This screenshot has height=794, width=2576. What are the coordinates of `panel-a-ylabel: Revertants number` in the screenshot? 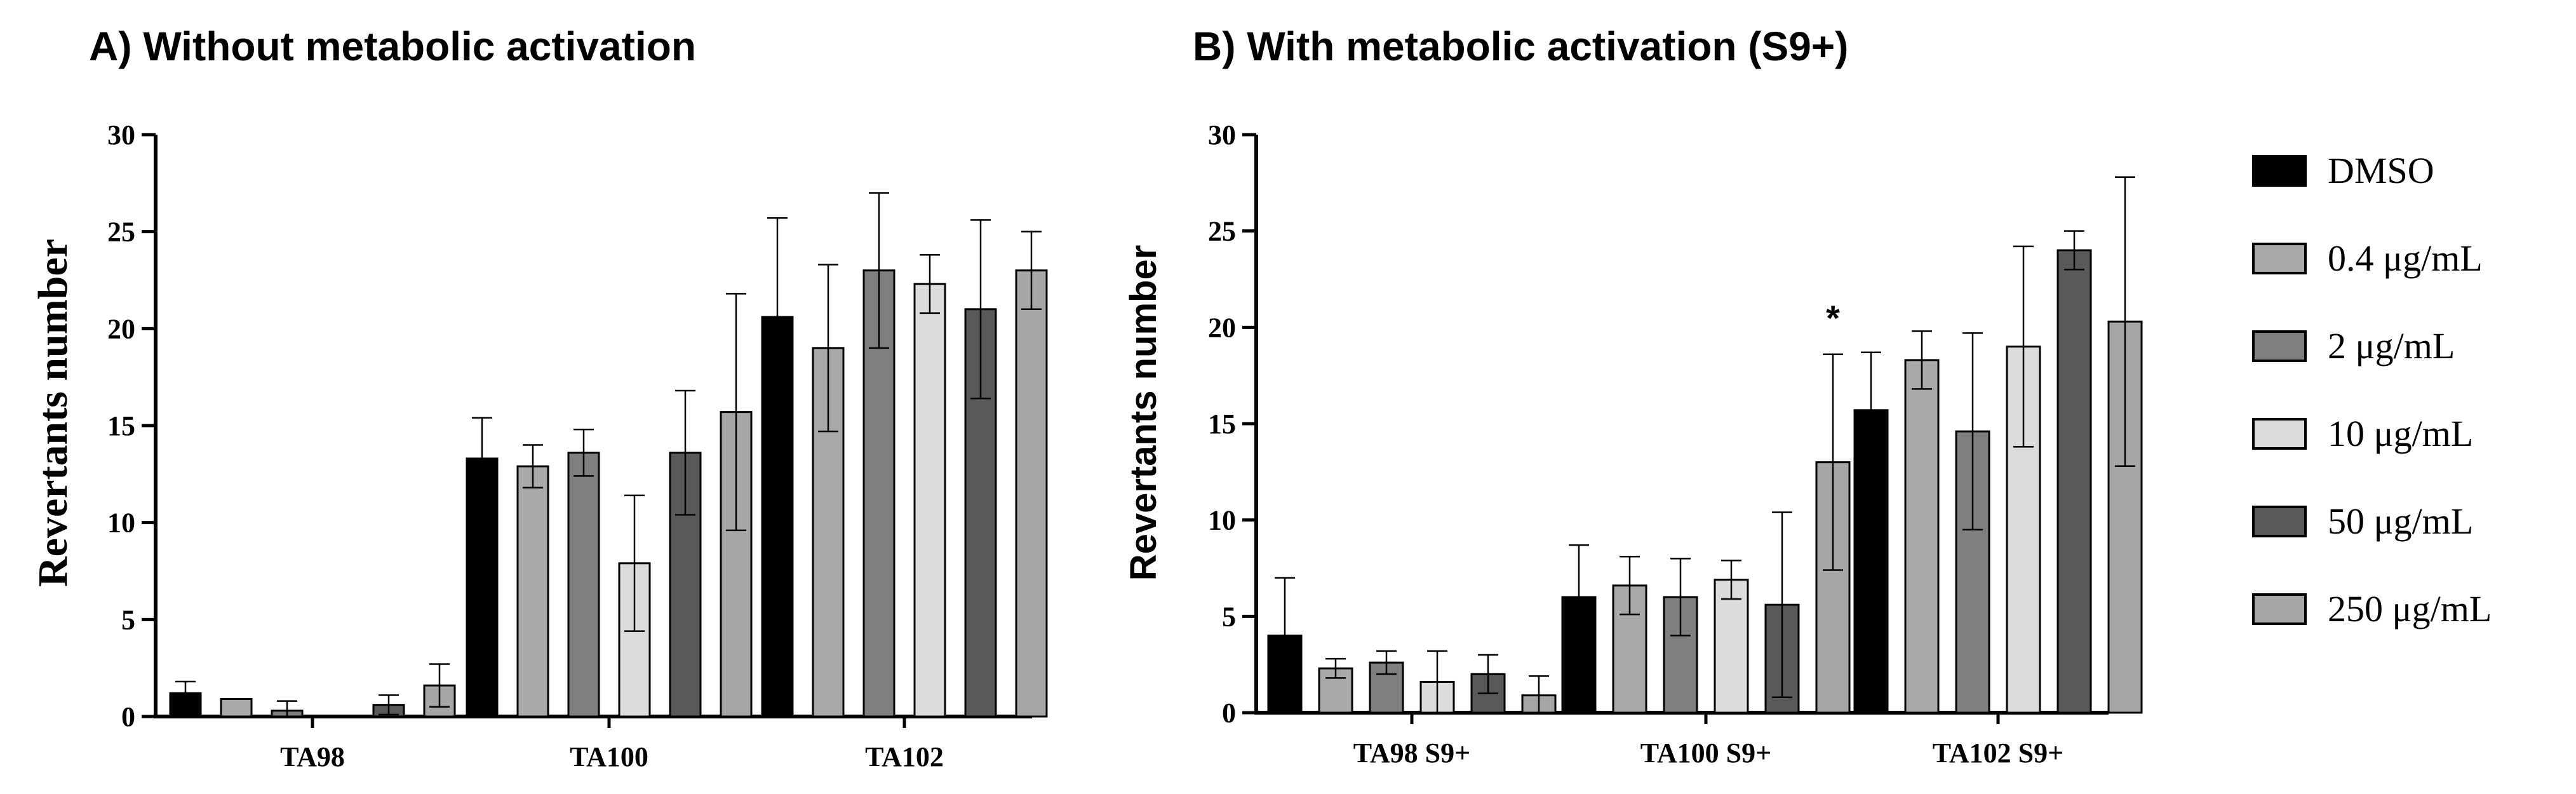 It's located at (53, 413).